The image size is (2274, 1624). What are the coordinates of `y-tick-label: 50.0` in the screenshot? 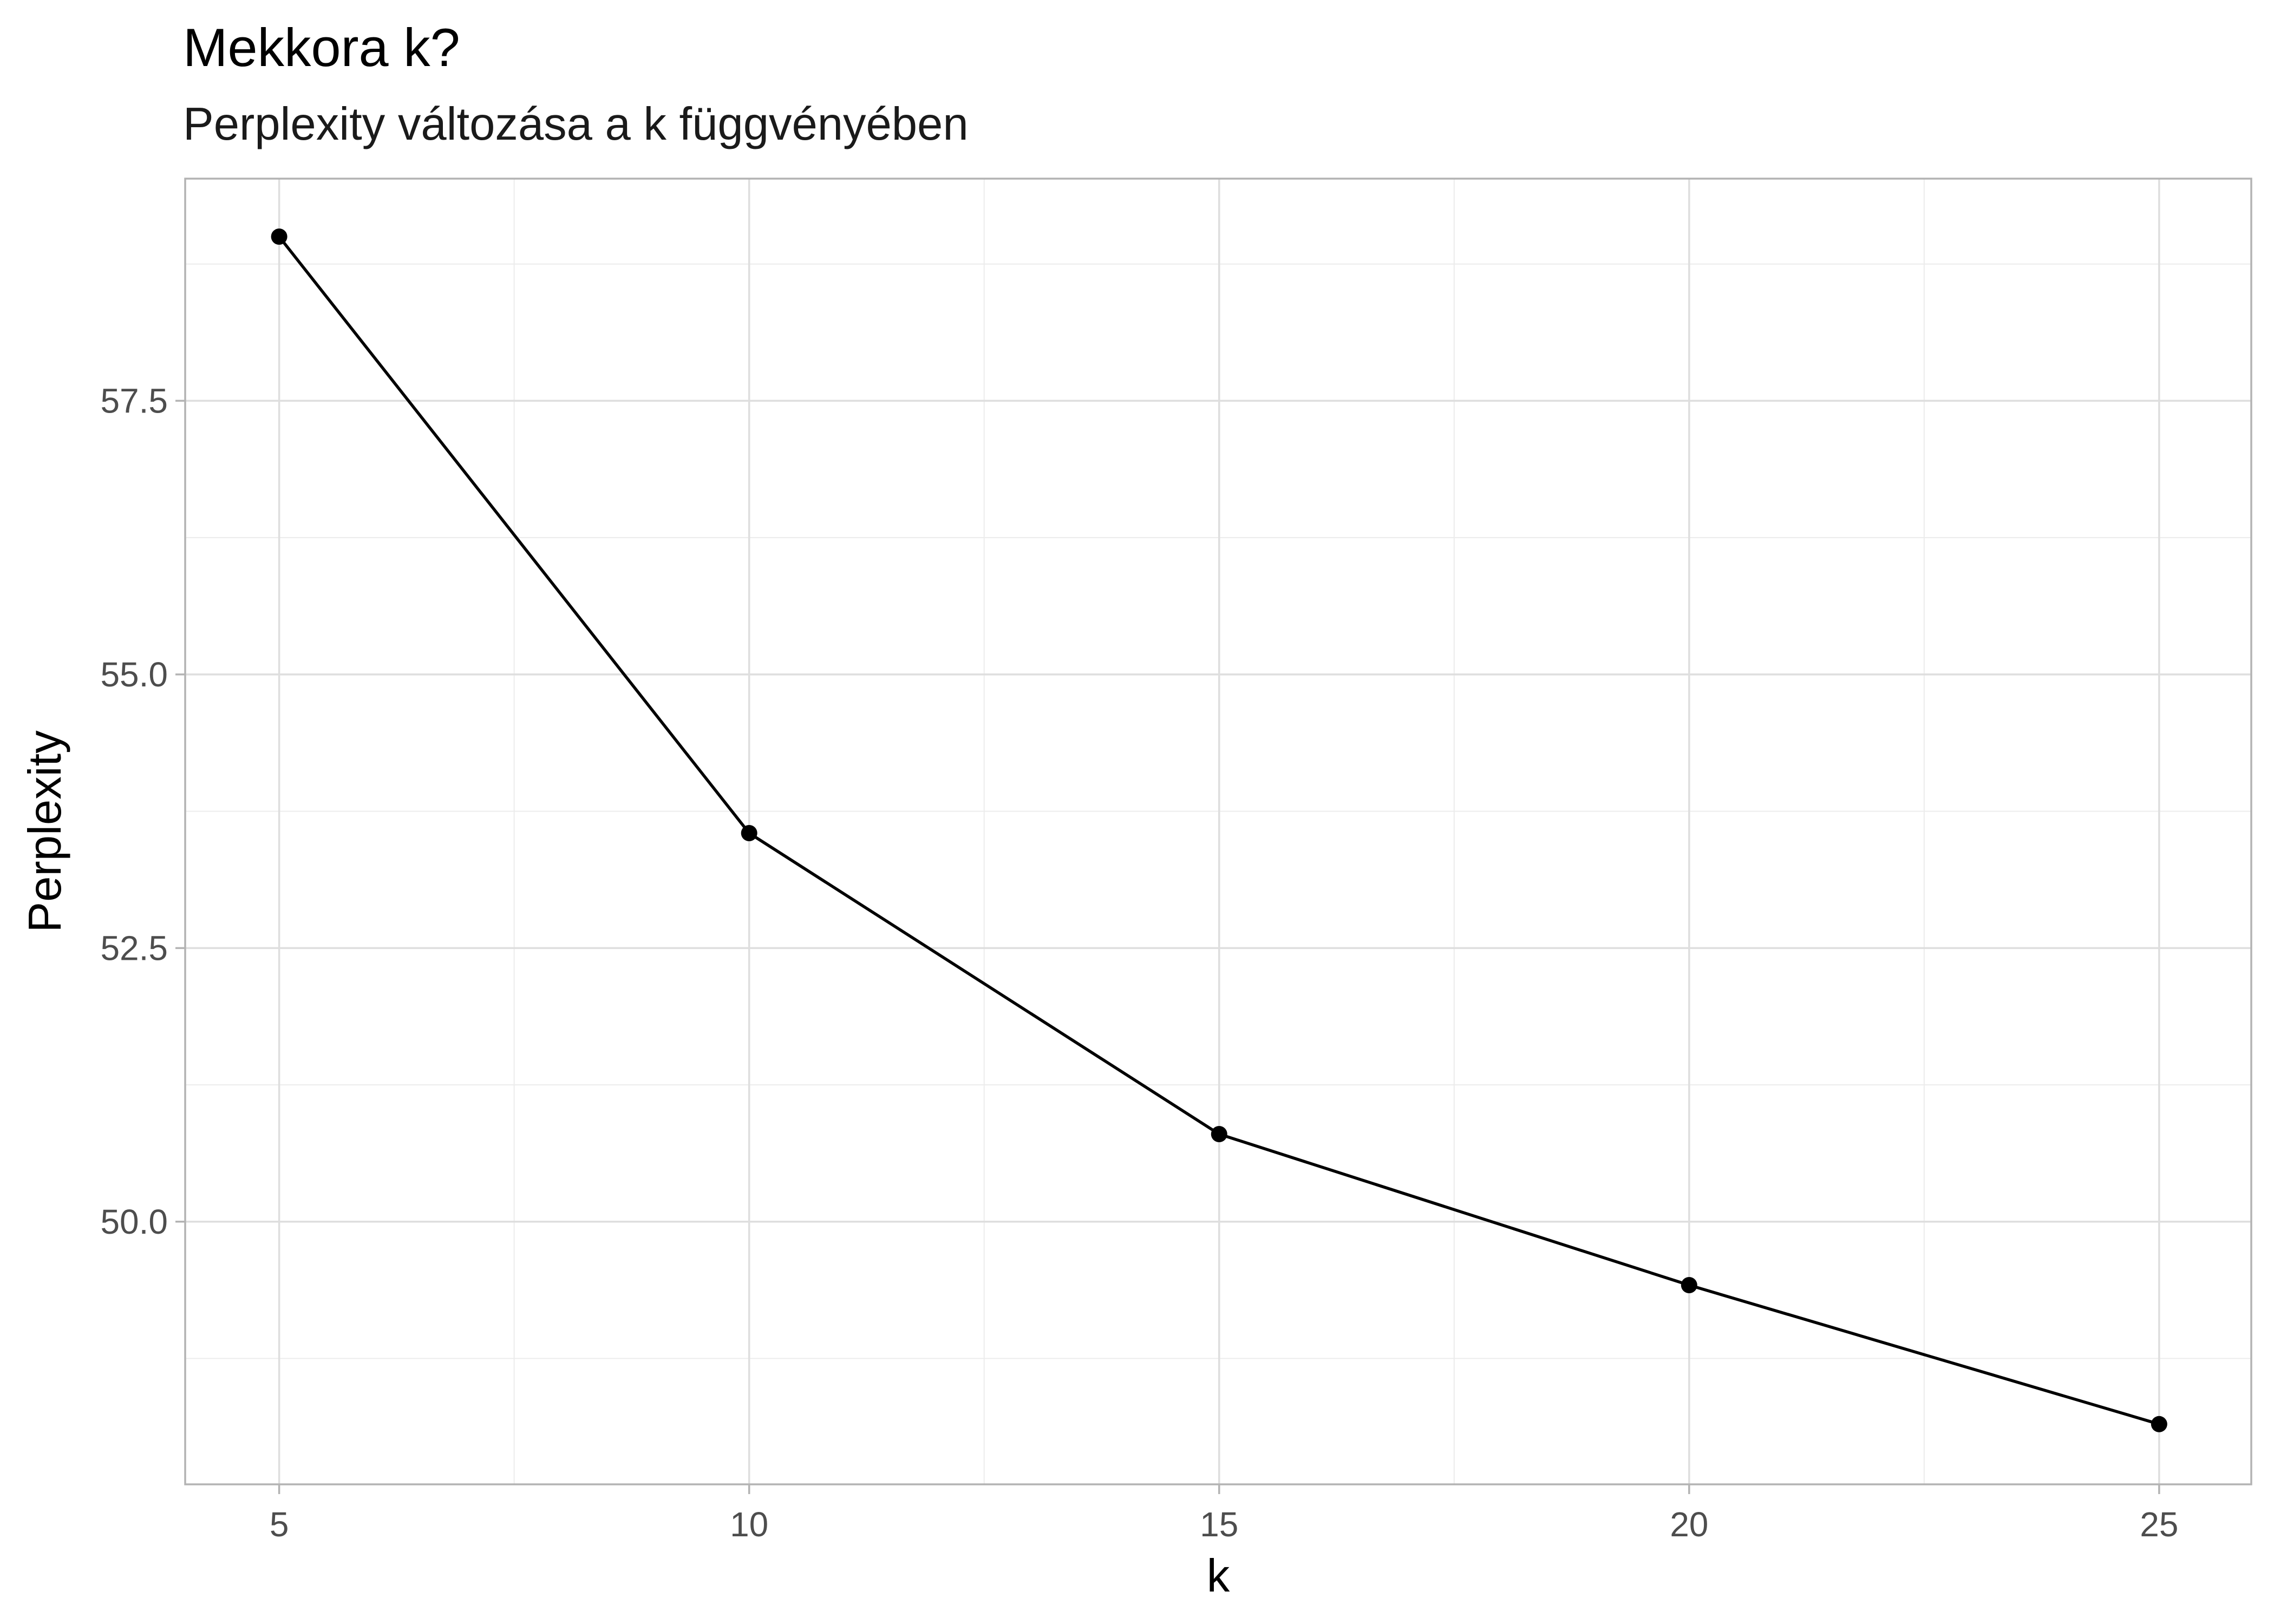 It's located at (134, 1222).